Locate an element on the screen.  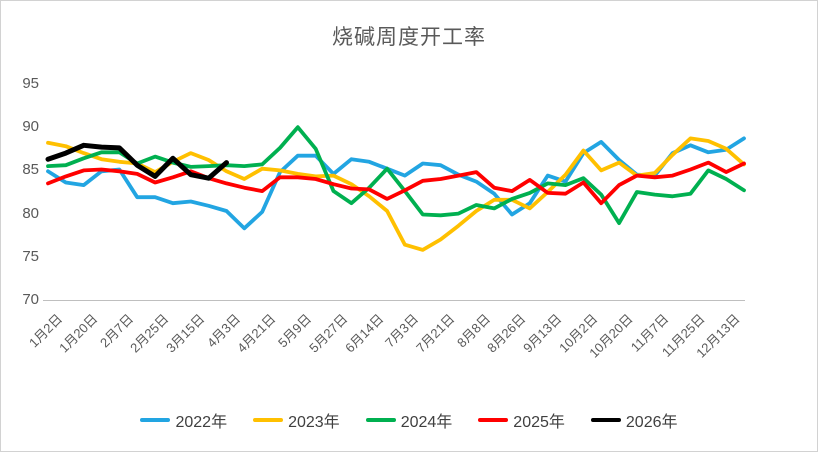
y-tick-label: 70 is located at coordinates (30, 299).